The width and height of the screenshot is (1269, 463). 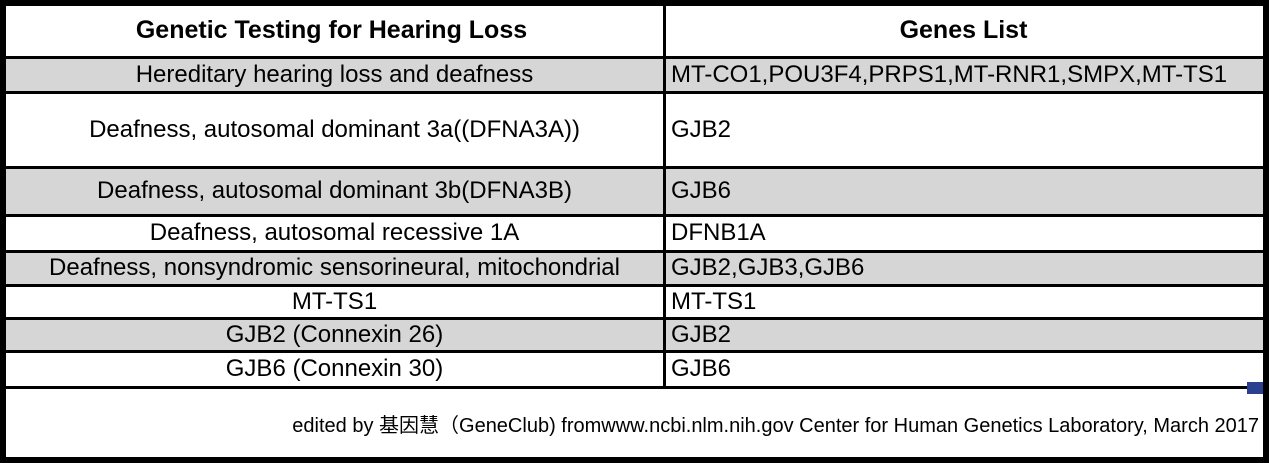 I want to click on genes-cell: MT-CO1,POU3F4,PRPS1,MT-RNR1,SMPX,MT-TS1, so click(x=963, y=75).